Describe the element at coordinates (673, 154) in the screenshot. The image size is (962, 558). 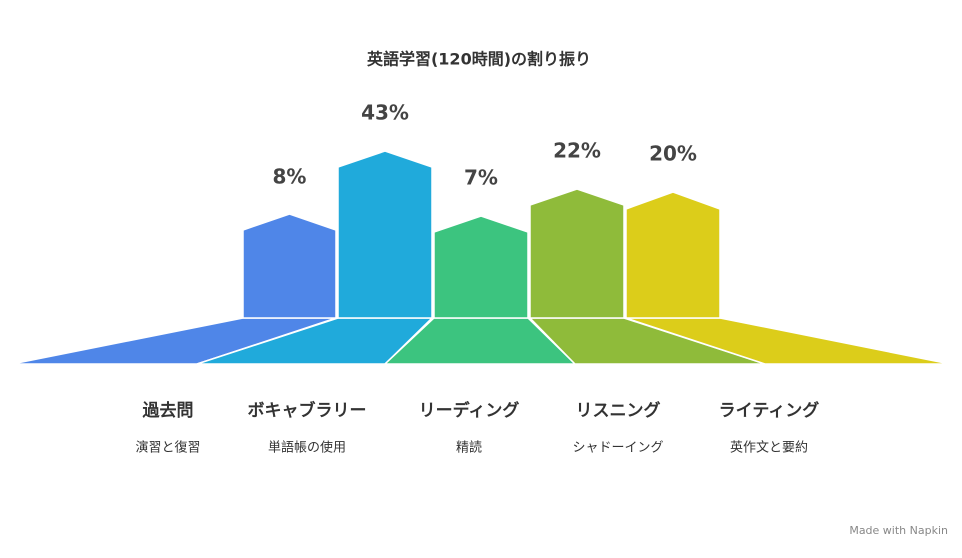
I see `percent-label: 20%` at that location.